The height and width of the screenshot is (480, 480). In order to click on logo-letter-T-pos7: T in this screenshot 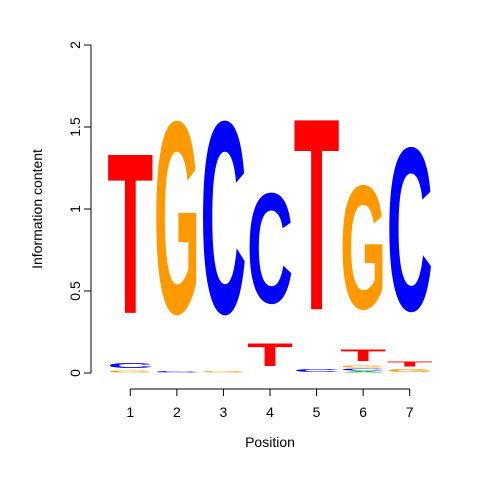, I will do `click(410, 364)`.